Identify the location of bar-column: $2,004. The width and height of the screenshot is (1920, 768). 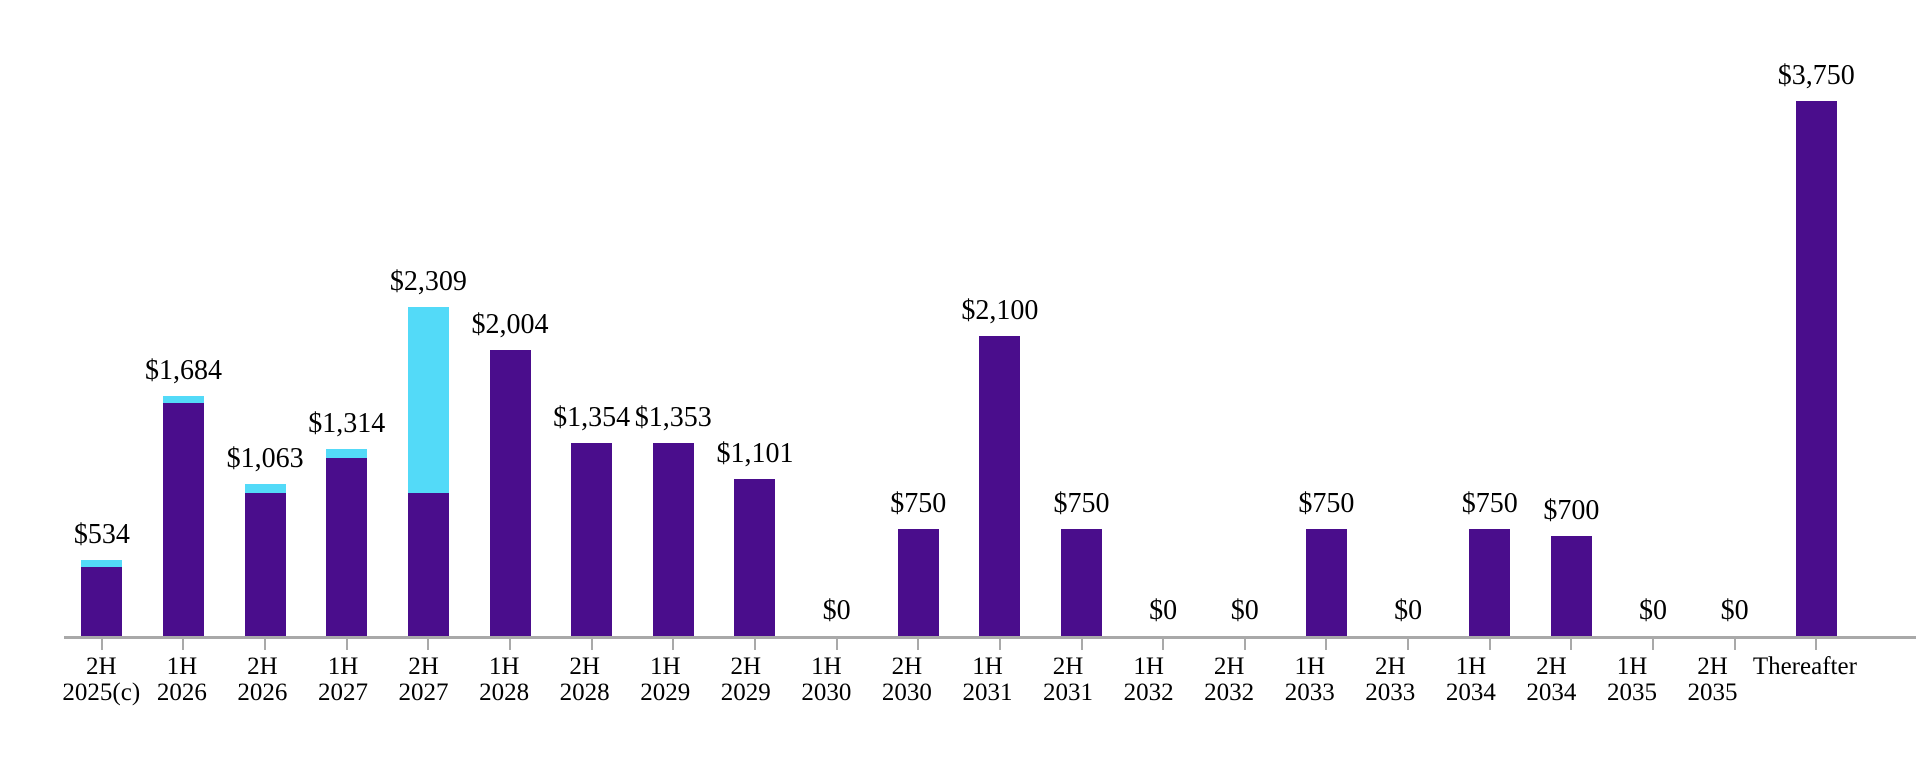
(510, 318).